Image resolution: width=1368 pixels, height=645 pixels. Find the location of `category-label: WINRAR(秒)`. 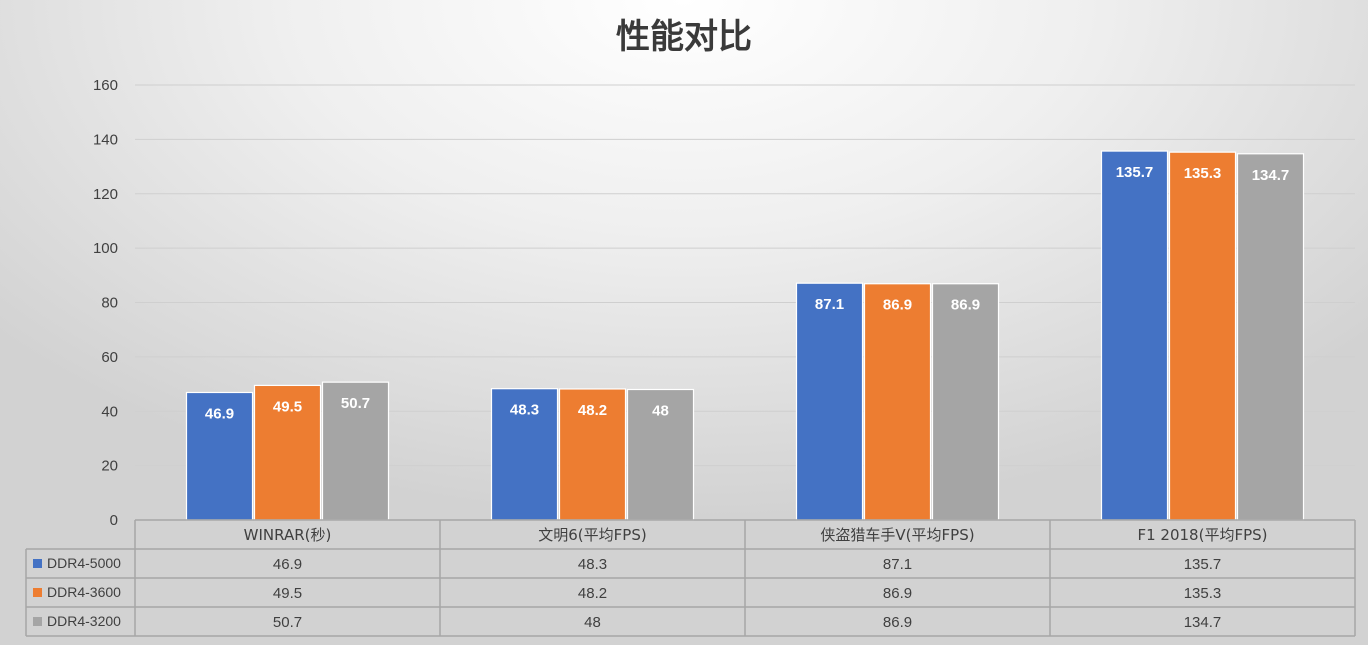

category-label: WINRAR(秒) is located at coordinates (288, 535).